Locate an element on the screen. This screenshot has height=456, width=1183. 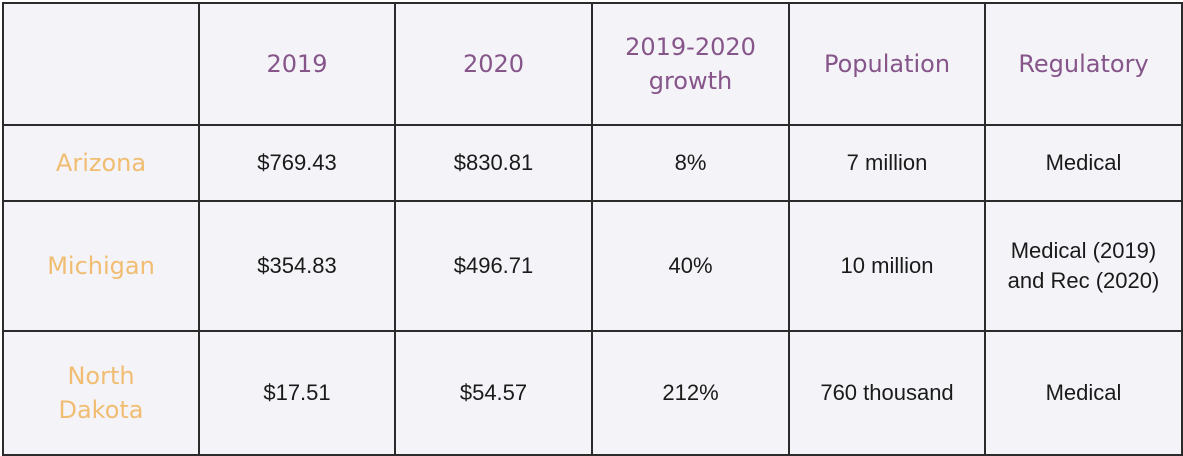
state-name: North Dakota is located at coordinates (101, 393).